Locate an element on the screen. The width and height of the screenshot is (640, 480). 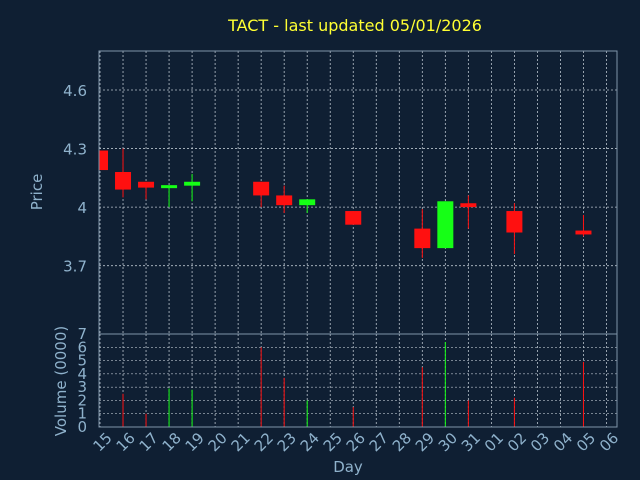
volume-tick-label: 5 is located at coordinates (82, 361).